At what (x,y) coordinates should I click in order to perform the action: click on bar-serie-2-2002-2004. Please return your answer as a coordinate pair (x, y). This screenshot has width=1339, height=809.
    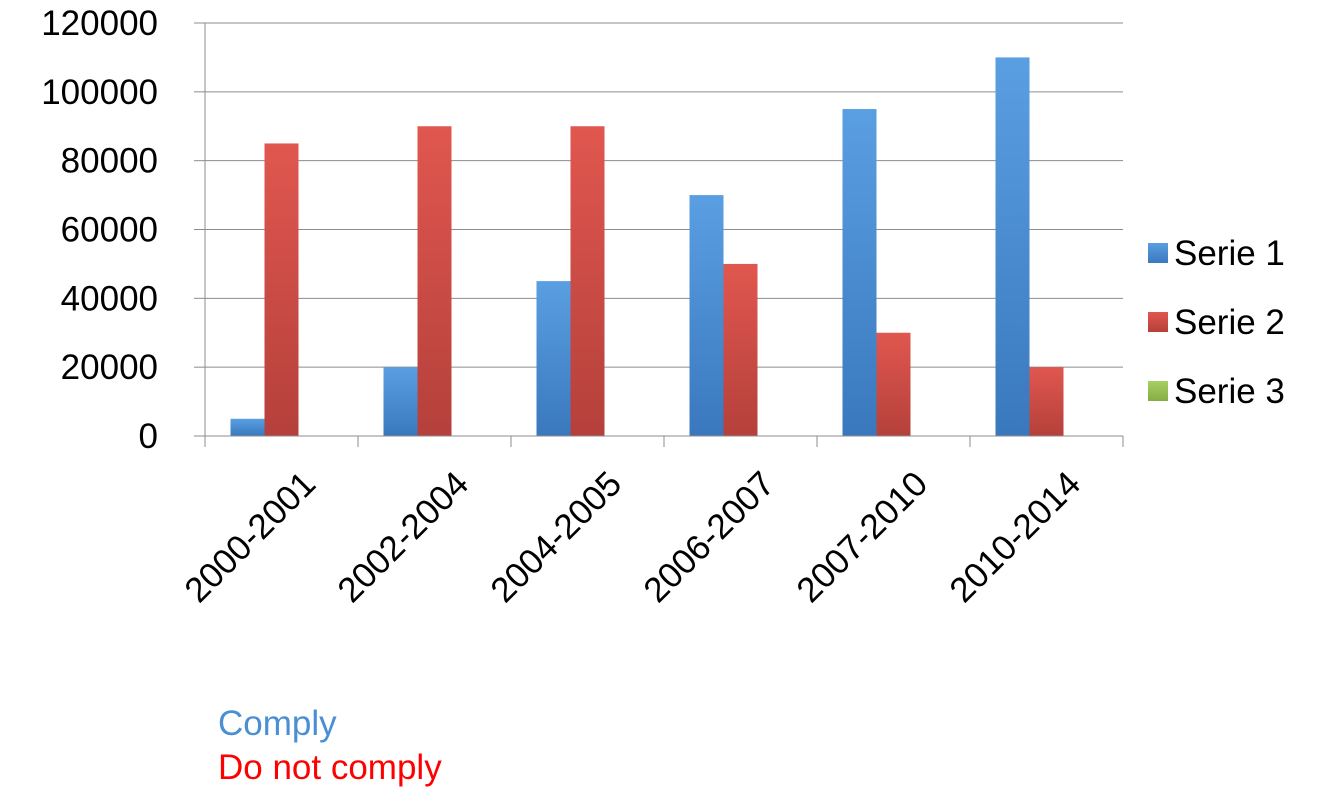
    Looking at the image, I should click on (434, 281).